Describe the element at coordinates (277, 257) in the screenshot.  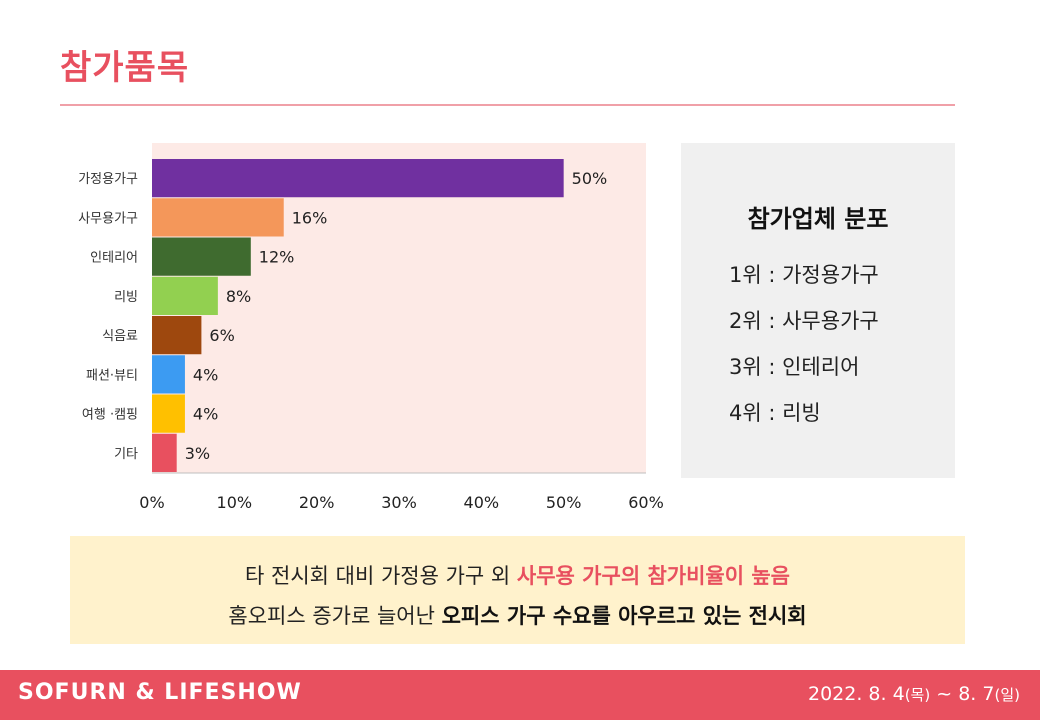
I see `value-label-3: 12%` at that location.